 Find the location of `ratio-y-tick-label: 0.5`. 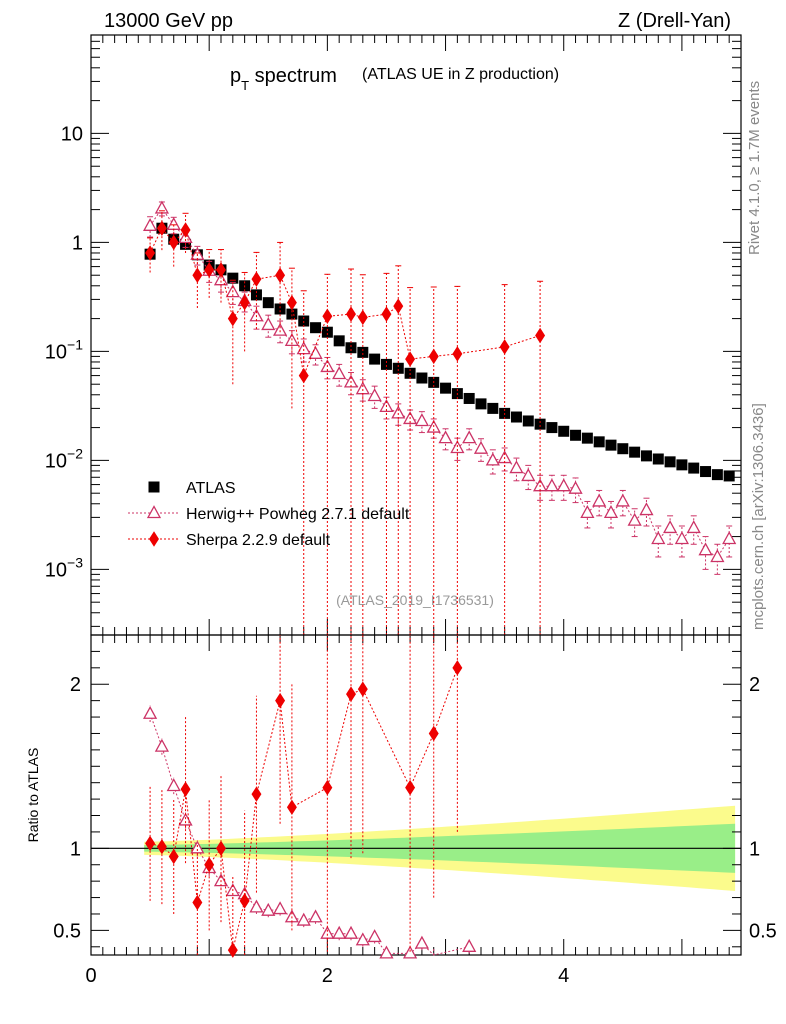

ratio-y-tick-label: 0.5 is located at coordinates (67, 931).